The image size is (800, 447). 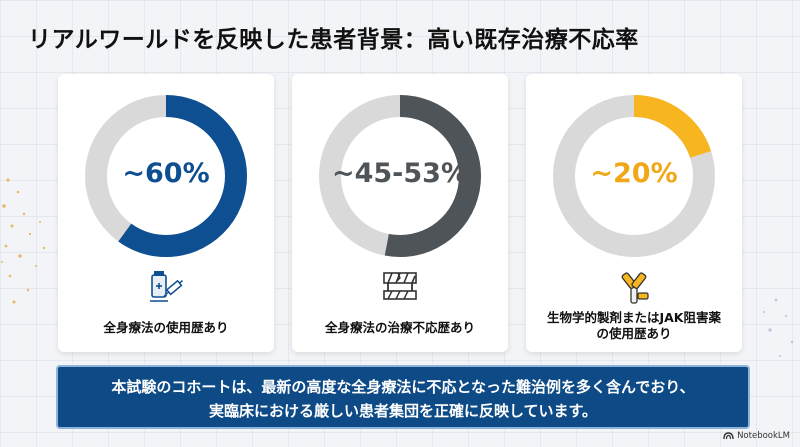 I want to click on percent-label: ~45-53%, so click(x=400, y=173).